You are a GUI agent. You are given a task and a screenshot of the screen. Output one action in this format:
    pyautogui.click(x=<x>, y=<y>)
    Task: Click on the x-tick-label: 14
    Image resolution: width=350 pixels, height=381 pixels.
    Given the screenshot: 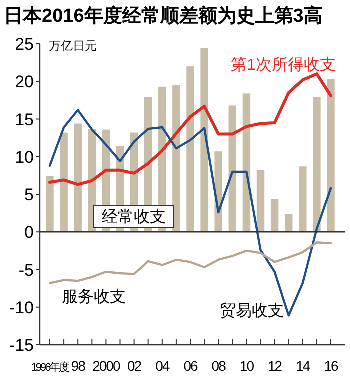 What is the action you would take?
    pyautogui.click(x=303, y=366)
    